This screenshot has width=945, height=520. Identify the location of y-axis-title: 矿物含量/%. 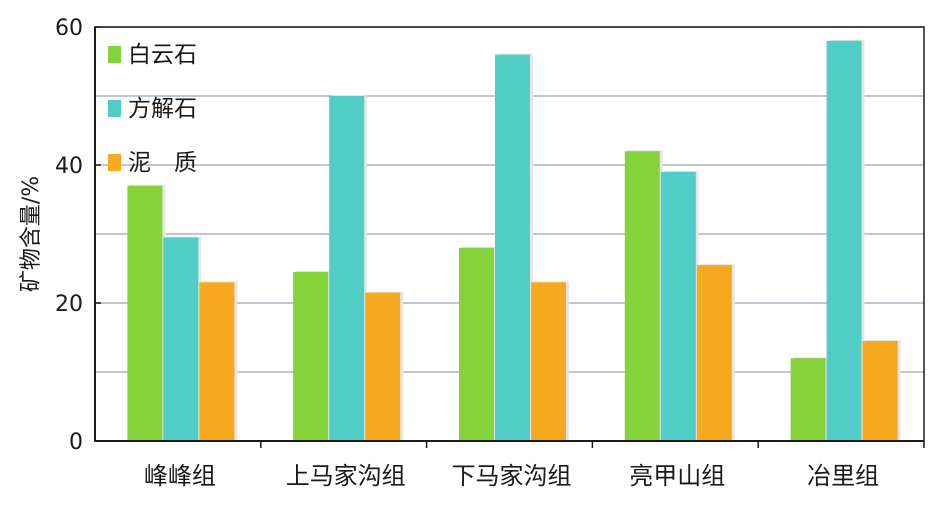
(31, 234).